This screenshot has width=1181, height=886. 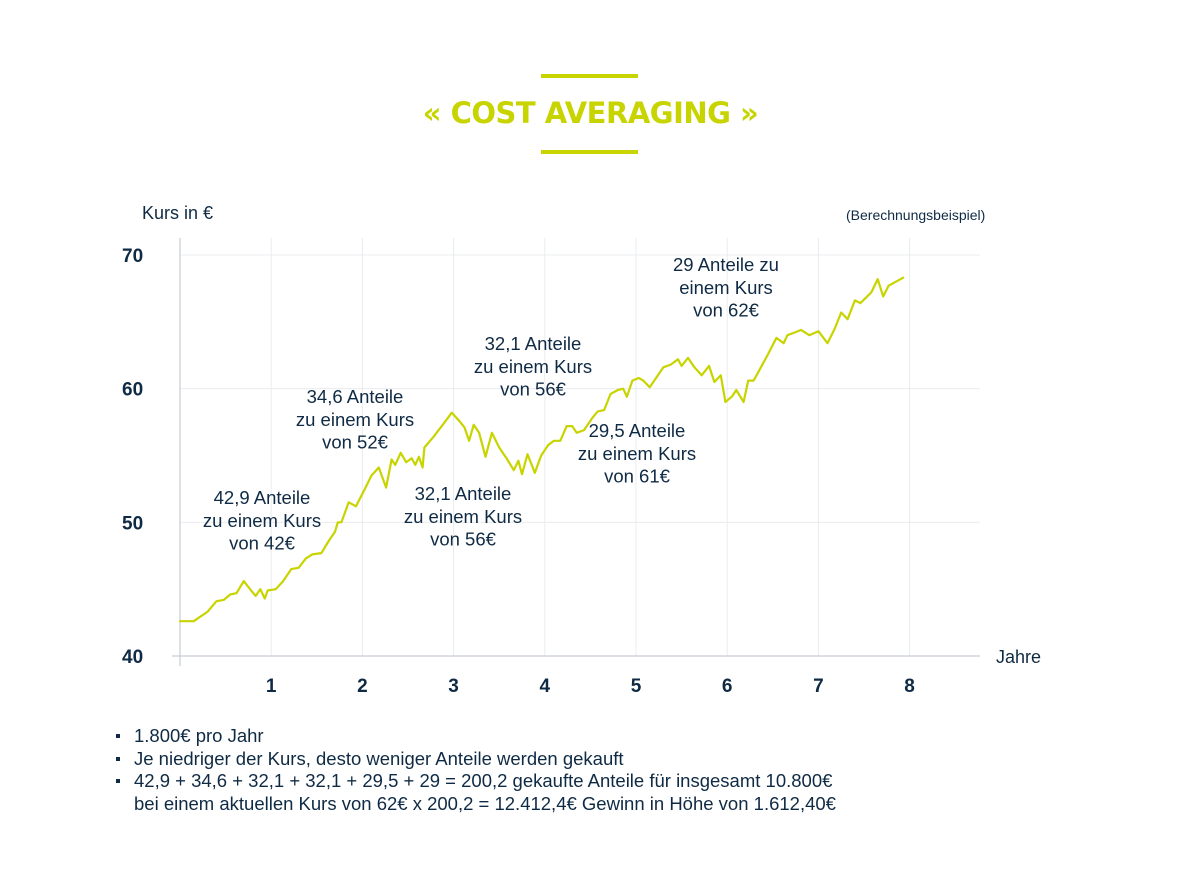 I want to click on annotation-line: einem Kurs, so click(x=726, y=287).